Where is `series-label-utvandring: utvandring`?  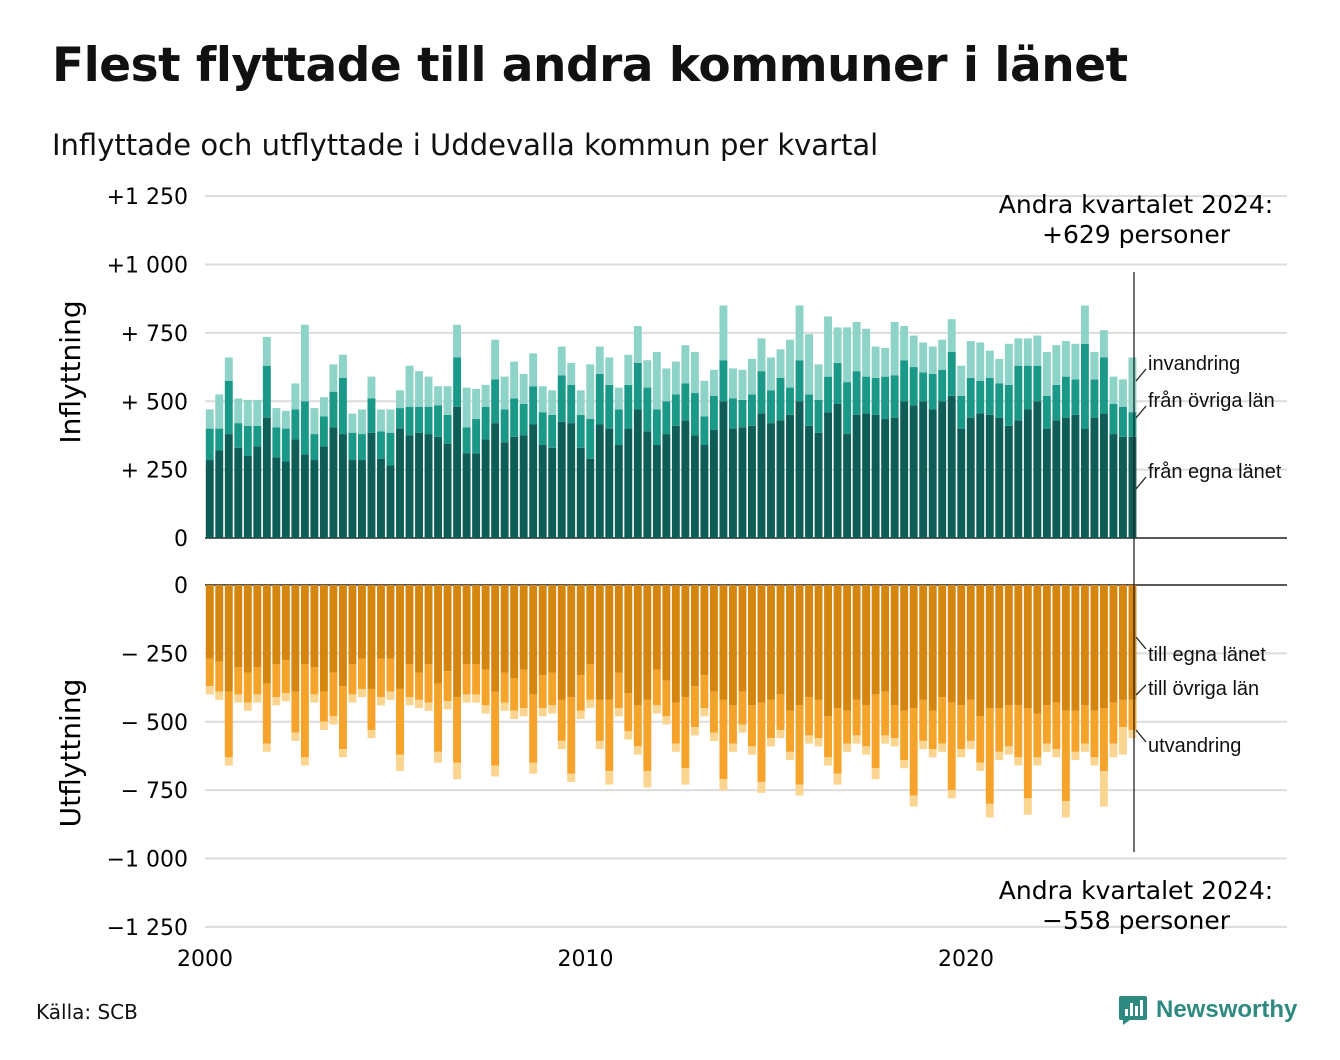
series-label-utvandring: utvandring is located at coordinates (1194, 746).